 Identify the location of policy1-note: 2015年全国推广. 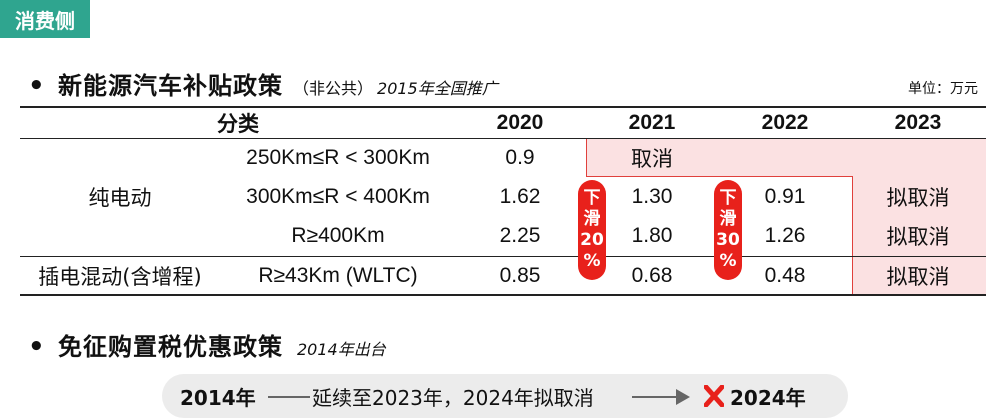
(437, 88).